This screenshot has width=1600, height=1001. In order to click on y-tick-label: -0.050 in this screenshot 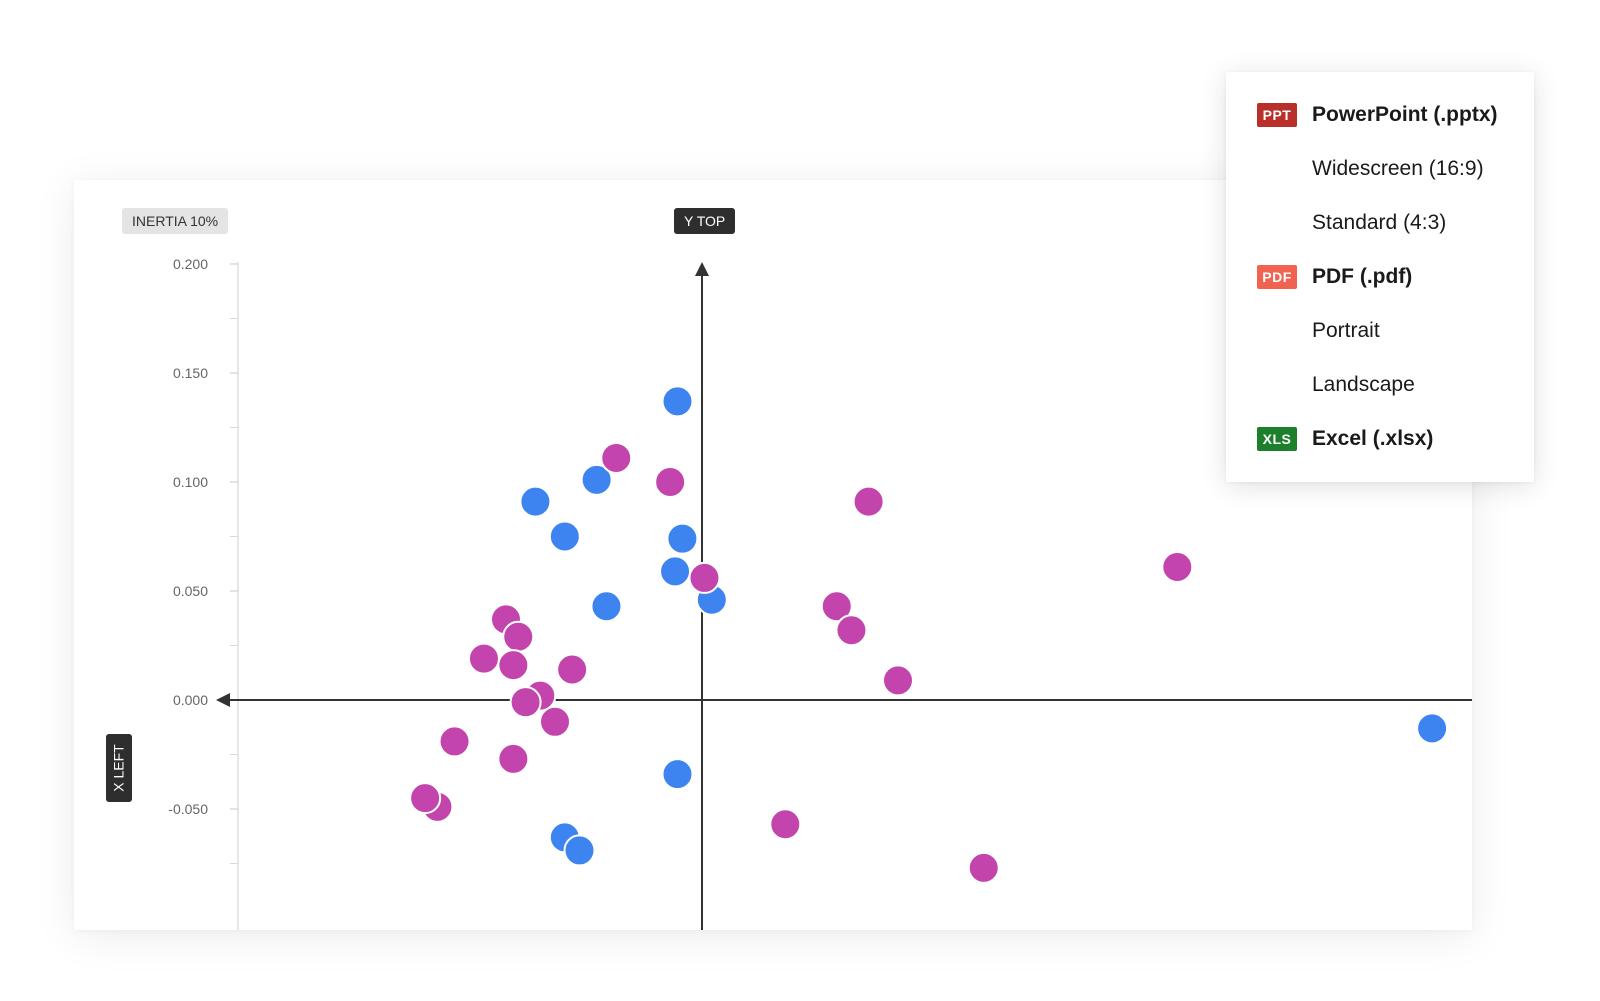, I will do `click(188, 809)`.